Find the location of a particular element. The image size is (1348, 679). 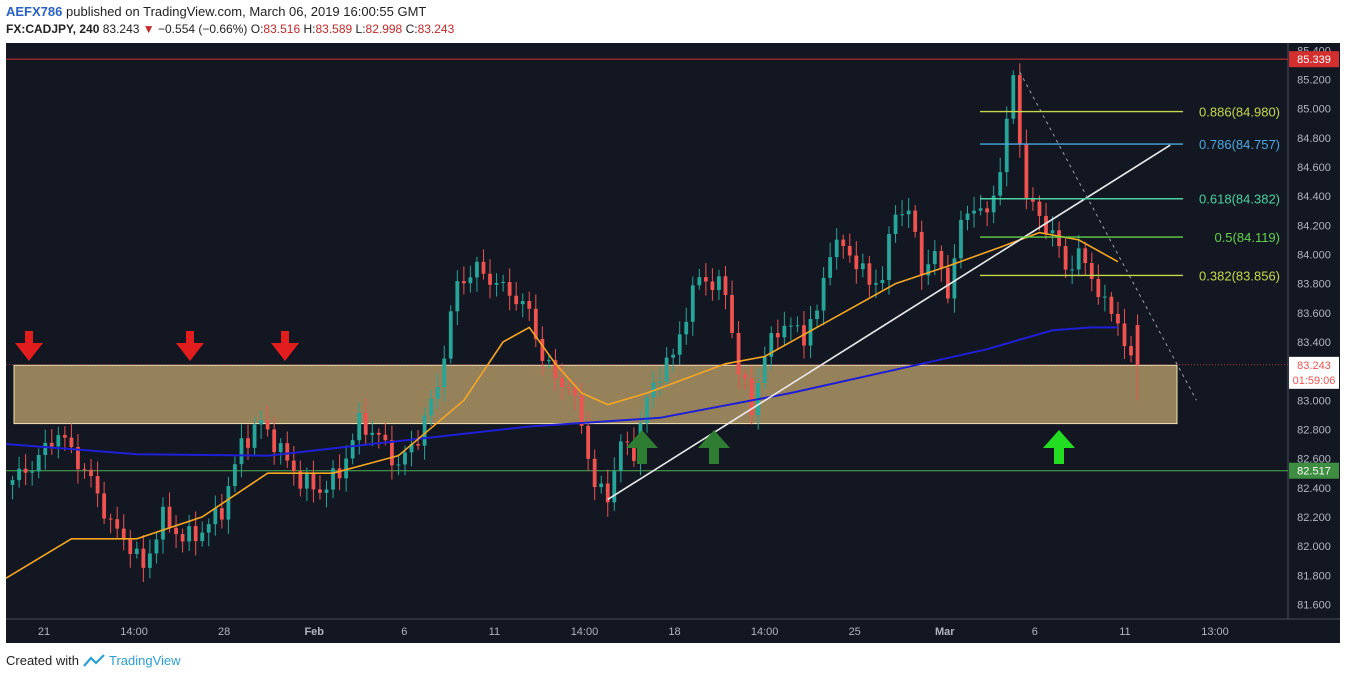

low-label: L: is located at coordinates (360, 29).